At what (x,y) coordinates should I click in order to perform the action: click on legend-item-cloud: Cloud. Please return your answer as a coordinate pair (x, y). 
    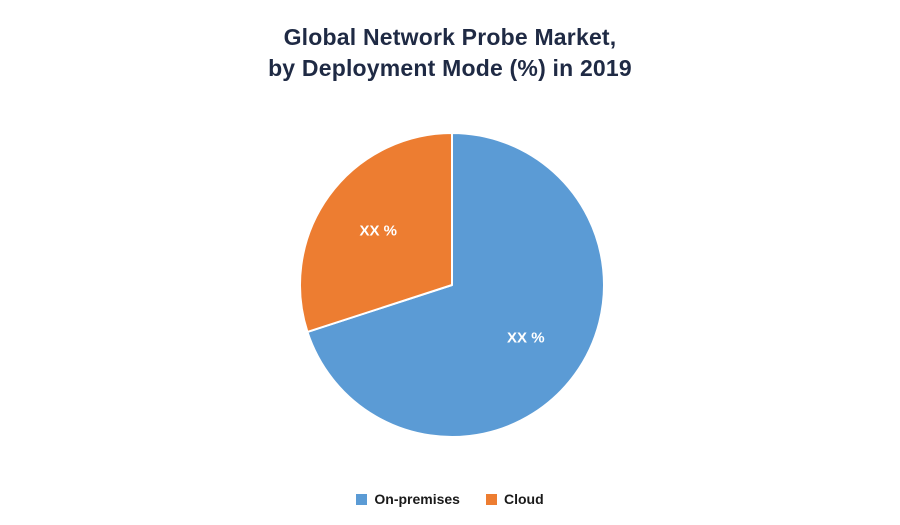
    Looking at the image, I should click on (514, 499).